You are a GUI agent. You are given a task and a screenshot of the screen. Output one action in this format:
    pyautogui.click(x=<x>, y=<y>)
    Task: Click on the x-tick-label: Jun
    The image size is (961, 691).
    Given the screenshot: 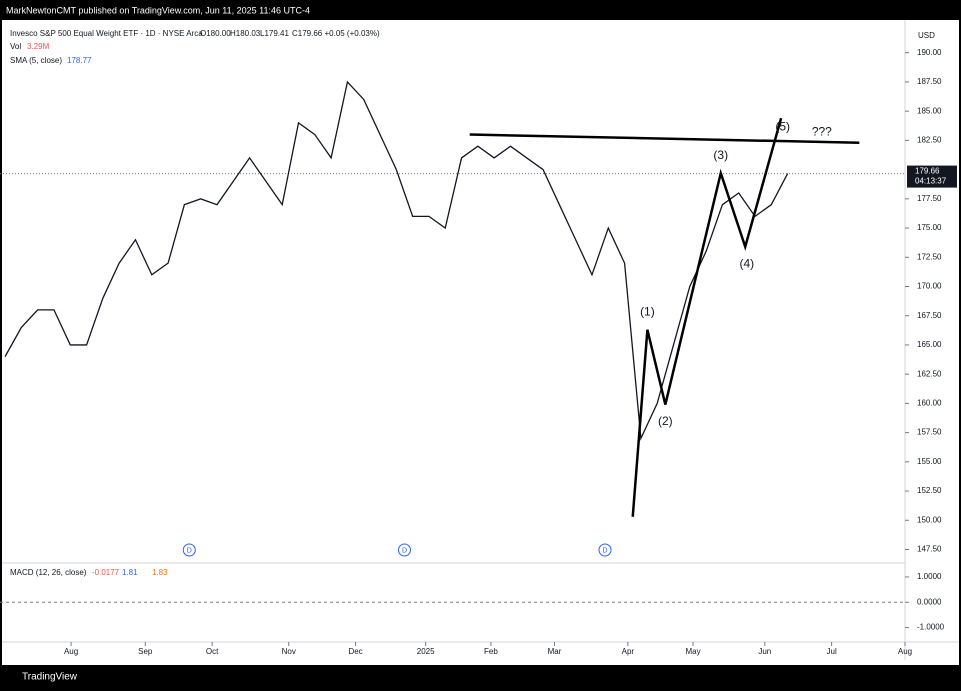 What is the action you would take?
    pyautogui.click(x=764, y=651)
    